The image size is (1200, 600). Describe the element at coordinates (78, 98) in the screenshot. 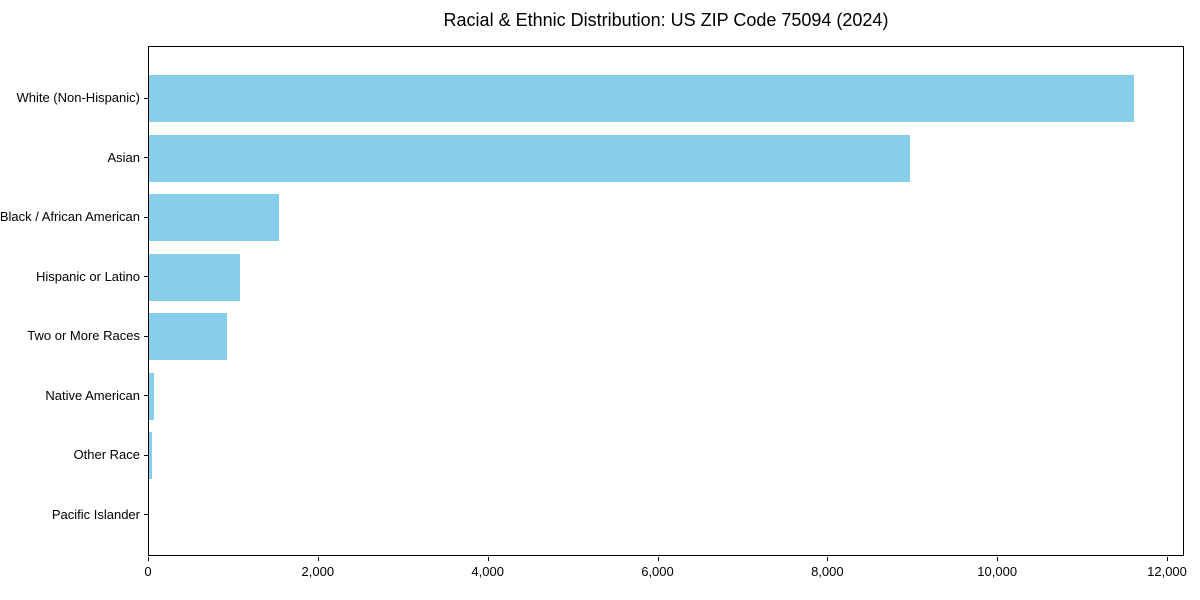

I see `y-axis-label: White (Non-Hispanic)` at that location.